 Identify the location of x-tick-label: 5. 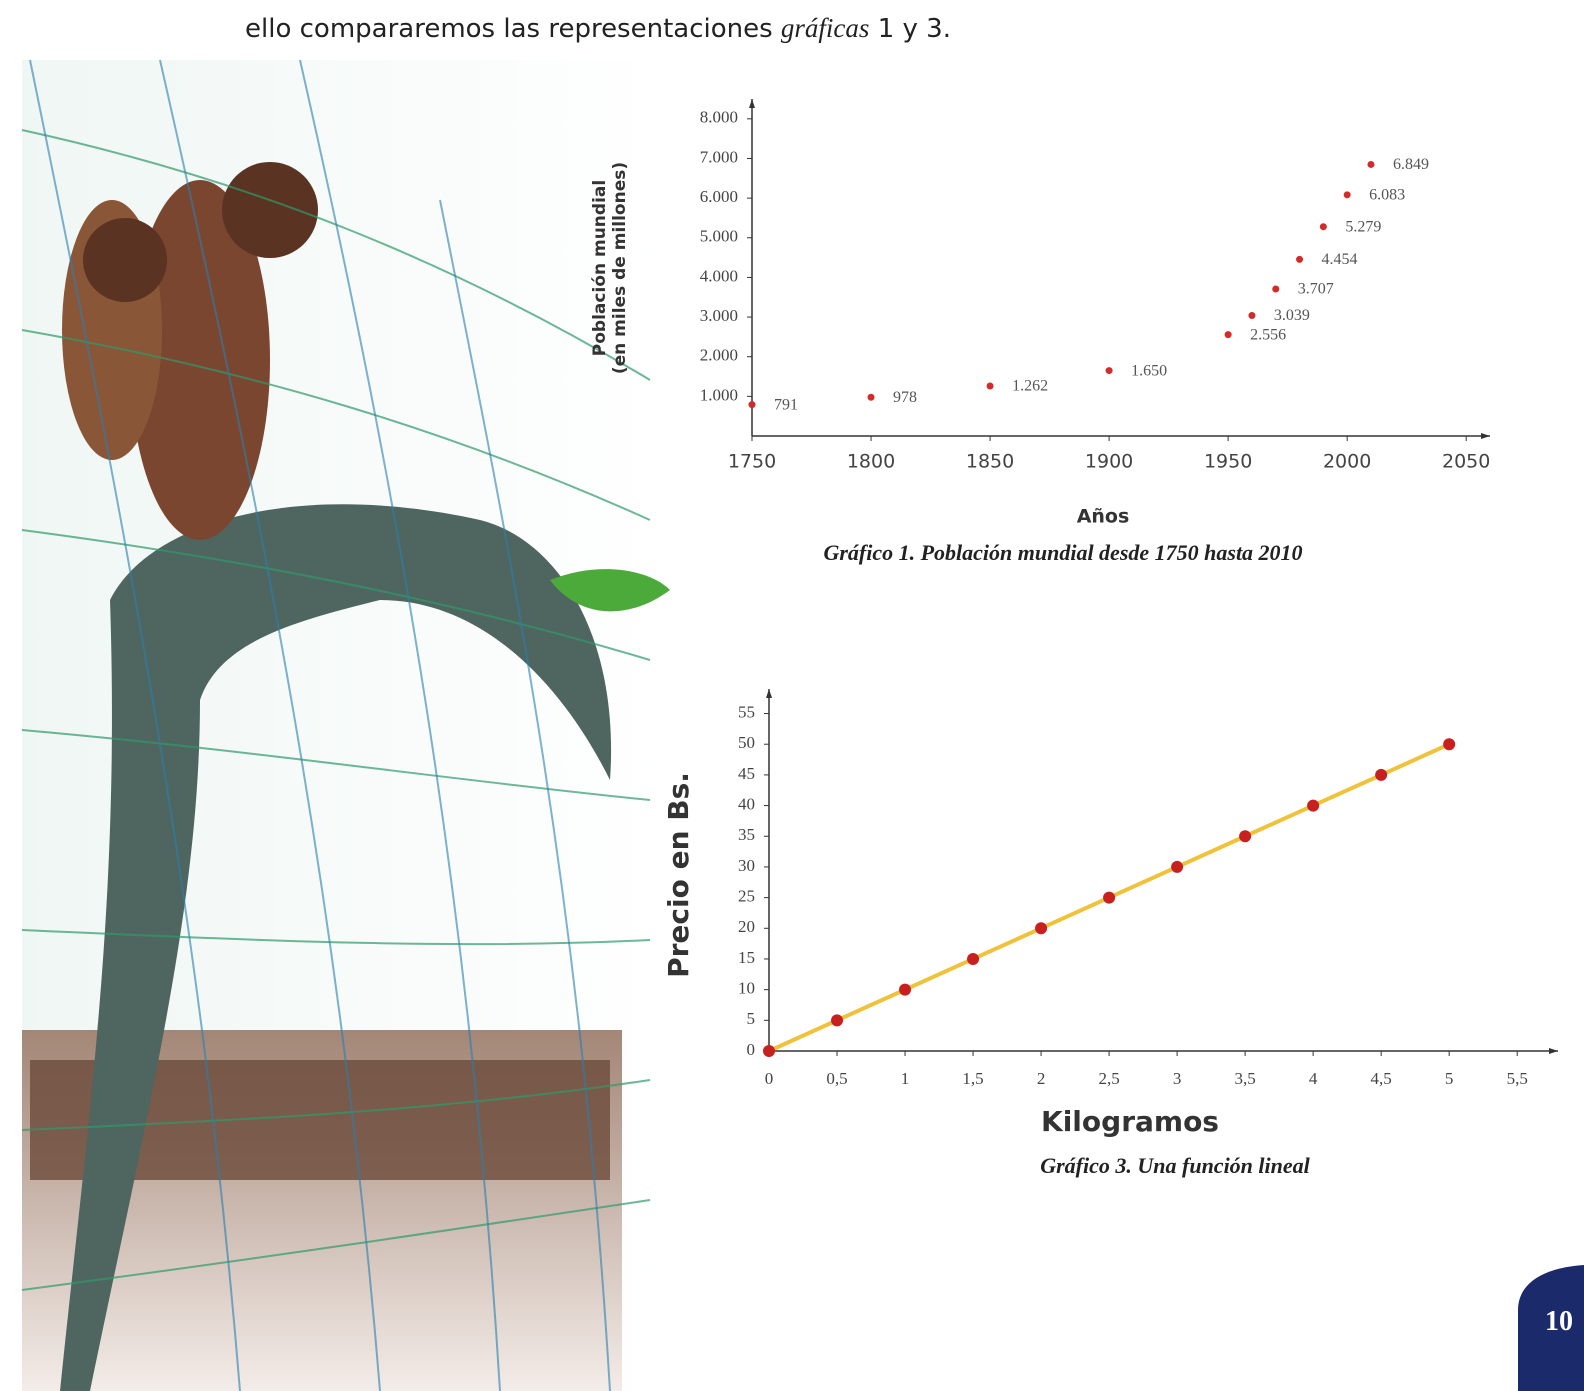
(1449, 1078).